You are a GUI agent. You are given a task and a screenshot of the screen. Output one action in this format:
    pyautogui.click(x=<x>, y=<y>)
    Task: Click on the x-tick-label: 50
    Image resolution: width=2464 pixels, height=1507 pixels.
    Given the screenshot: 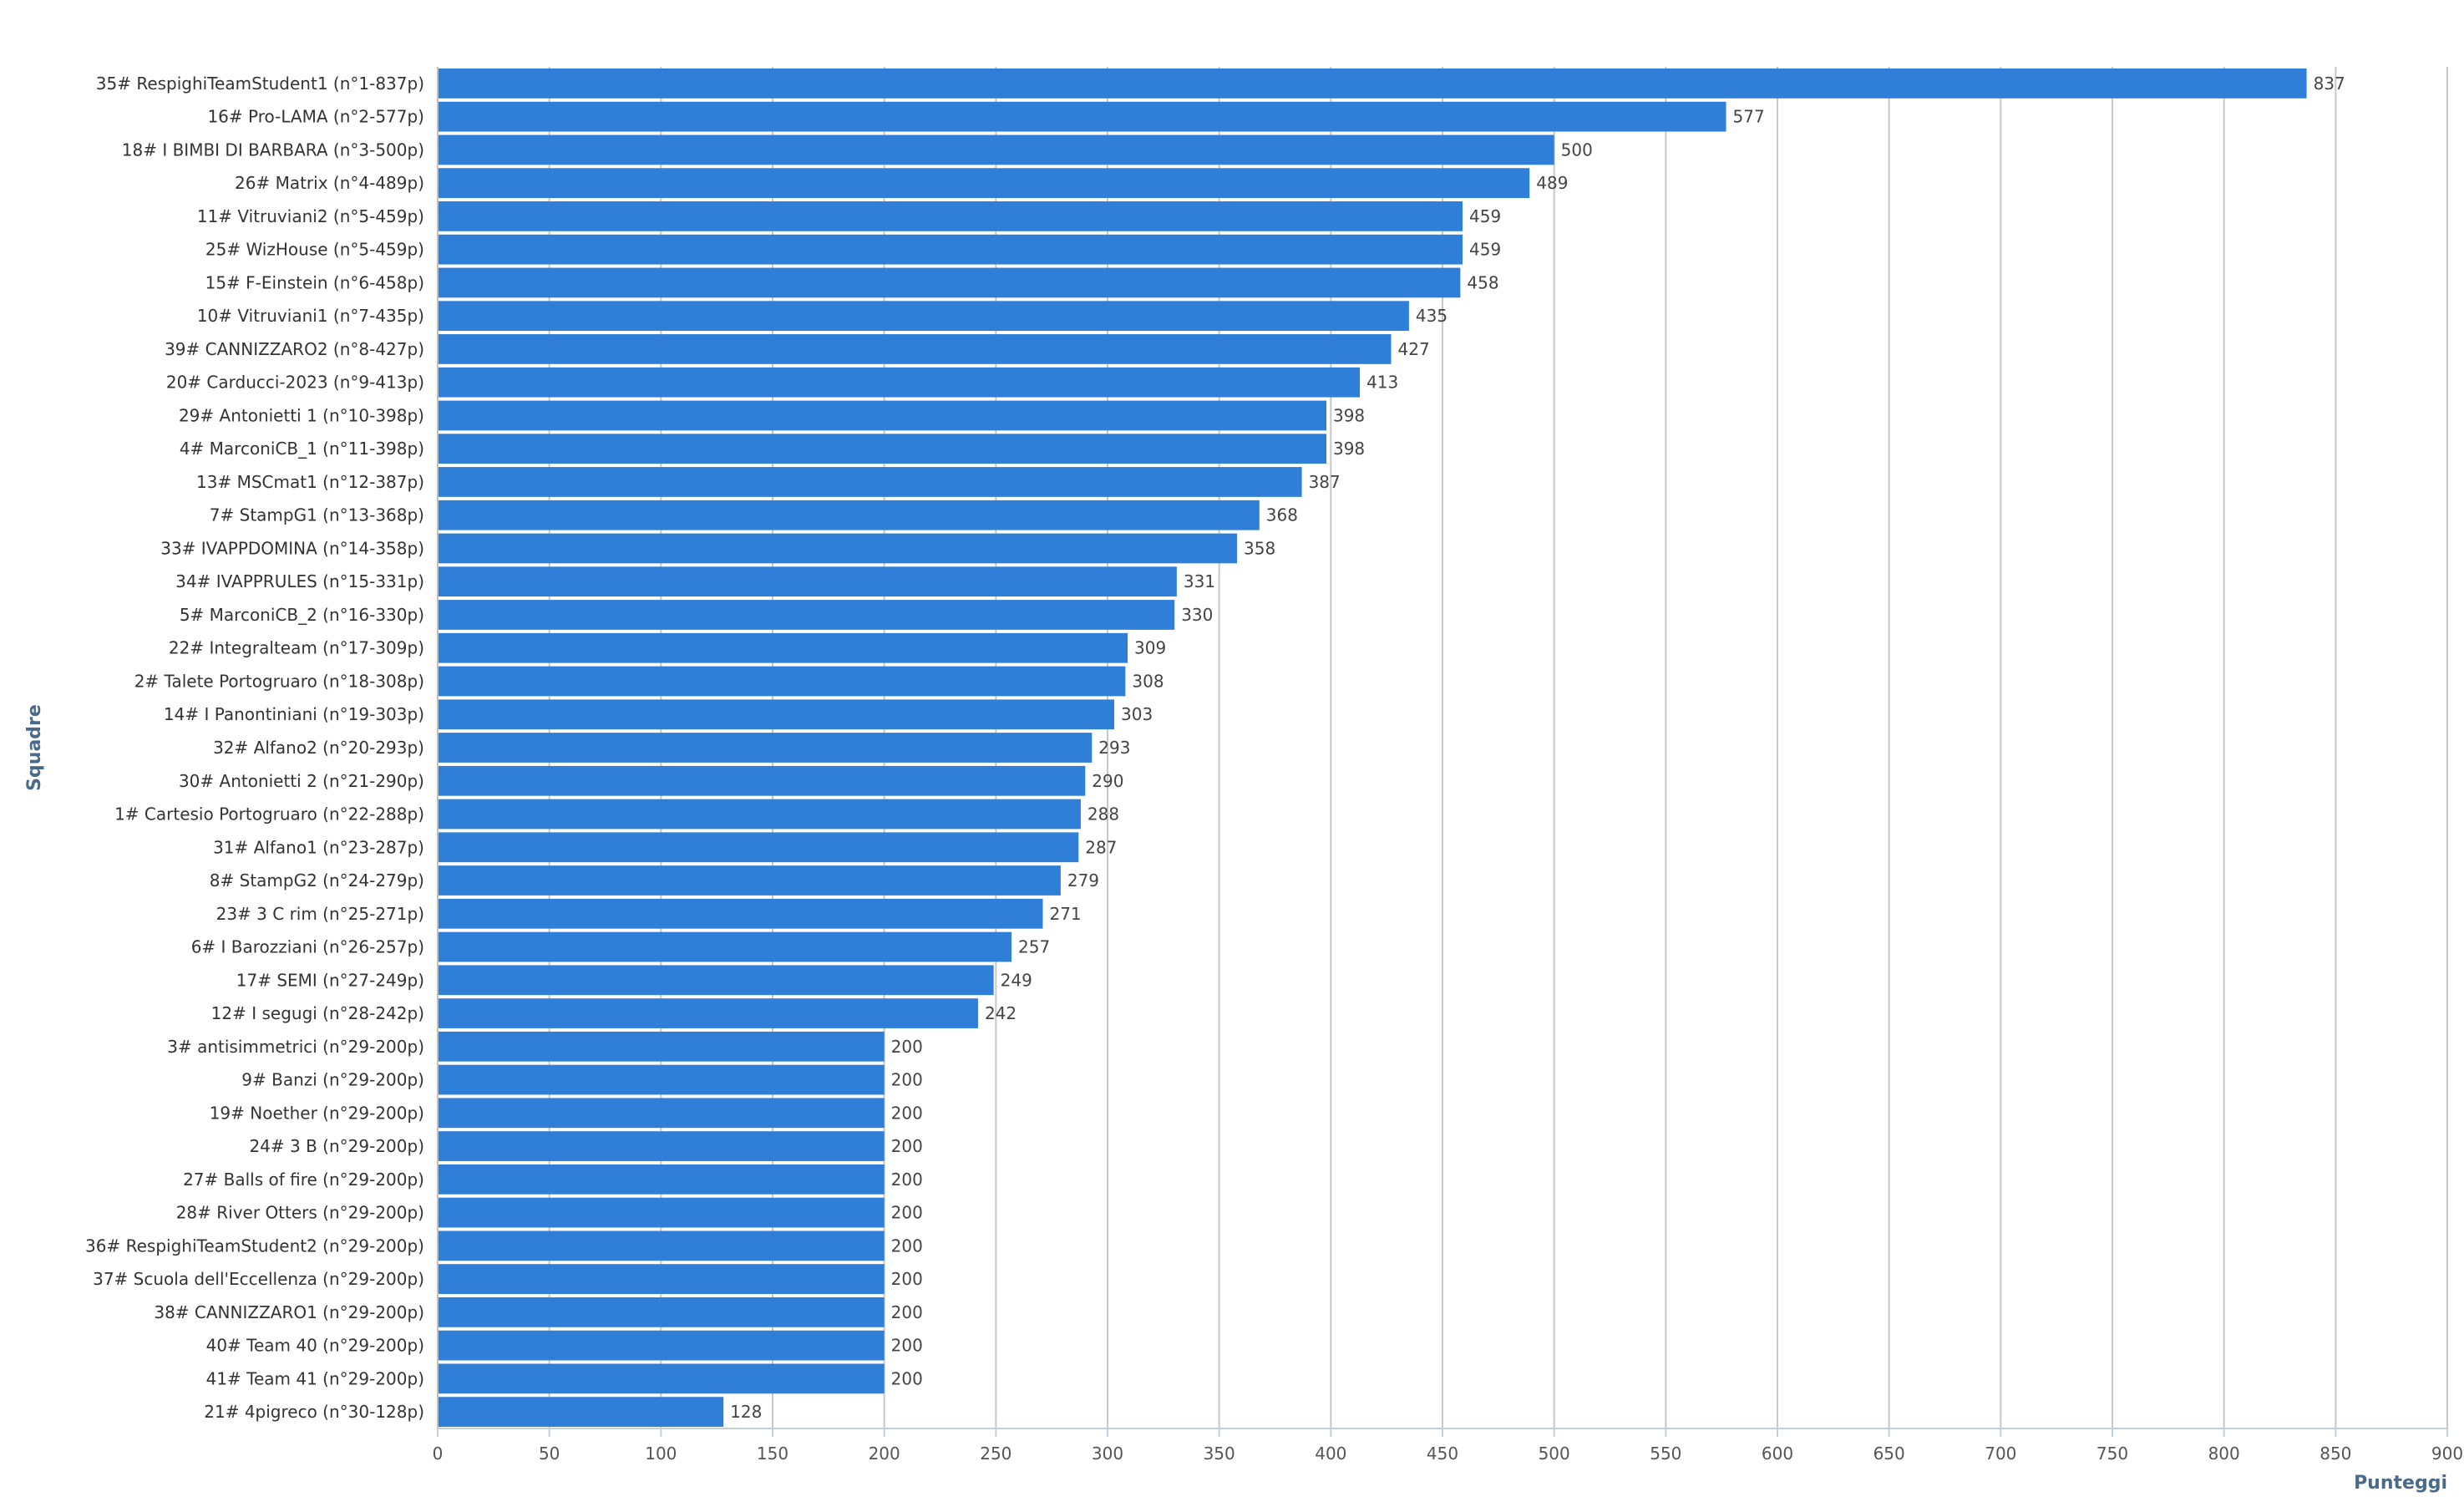 What is the action you would take?
    pyautogui.click(x=549, y=1454)
    